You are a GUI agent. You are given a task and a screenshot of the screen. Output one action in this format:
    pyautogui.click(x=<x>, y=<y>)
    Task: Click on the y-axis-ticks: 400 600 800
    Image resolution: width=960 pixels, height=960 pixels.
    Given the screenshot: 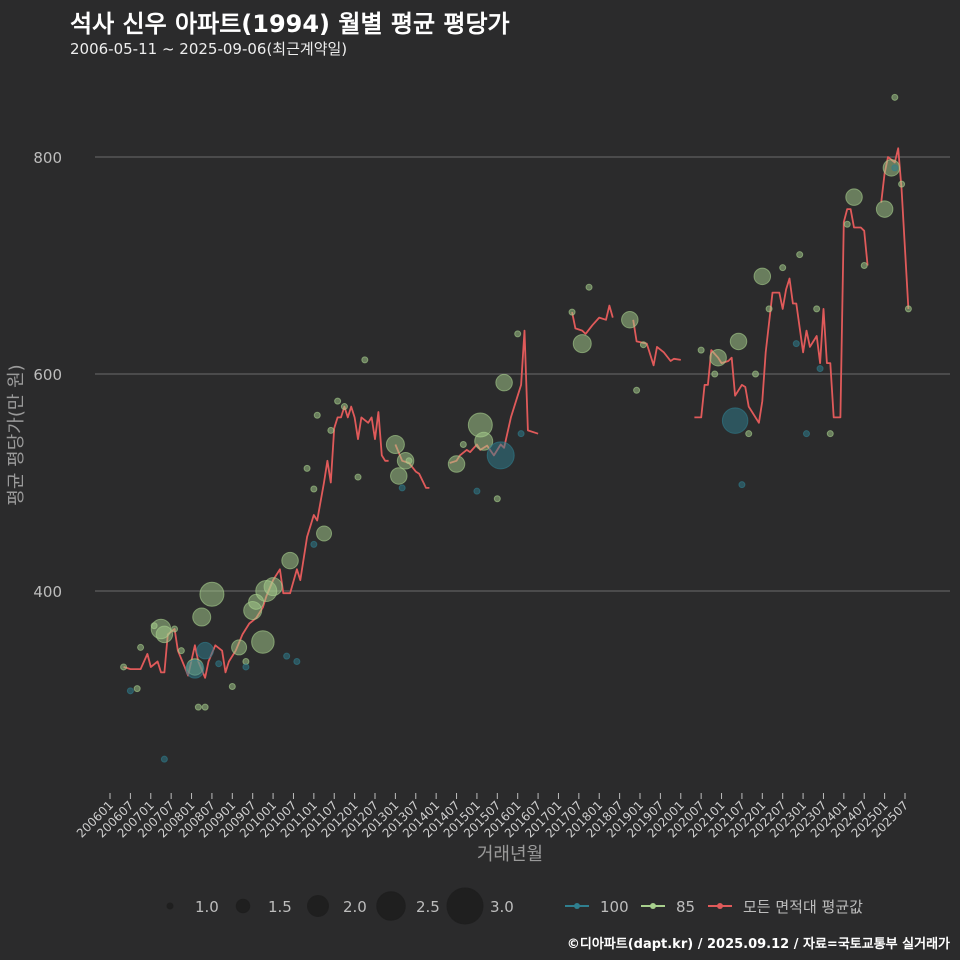 What is the action you would take?
    pyautogui.click(x=47, y=375)
    